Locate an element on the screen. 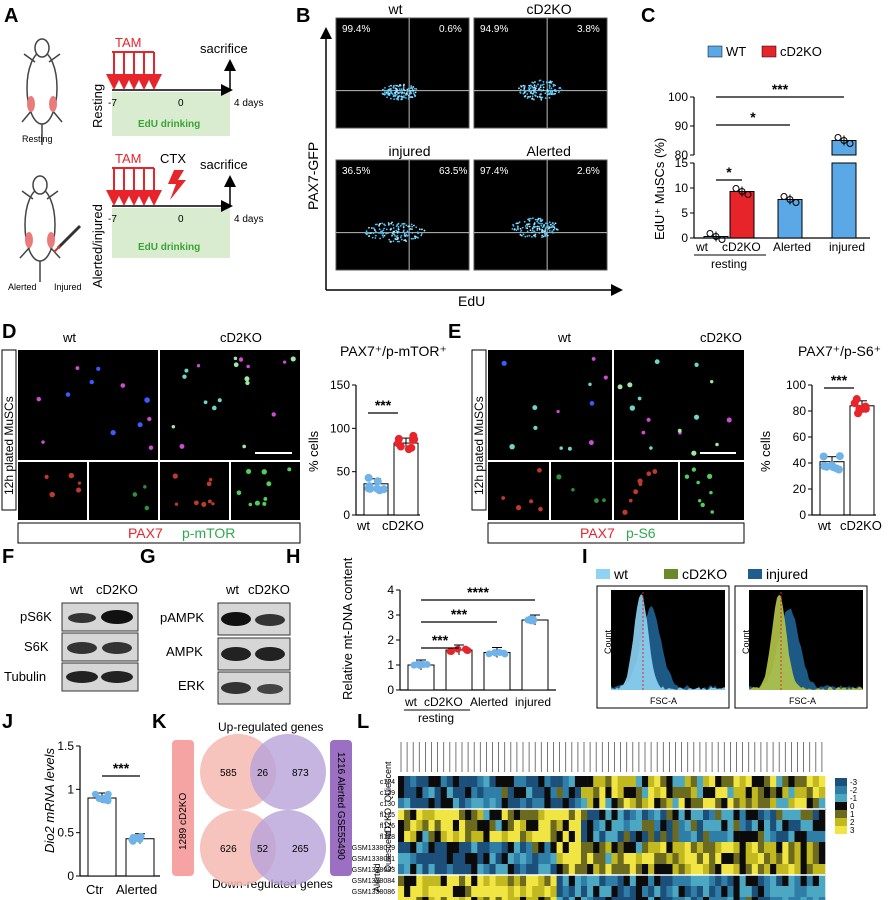 The image size is (893, 900). panel-e-stain-red: PAX7 is located at coordinates (597, 533).